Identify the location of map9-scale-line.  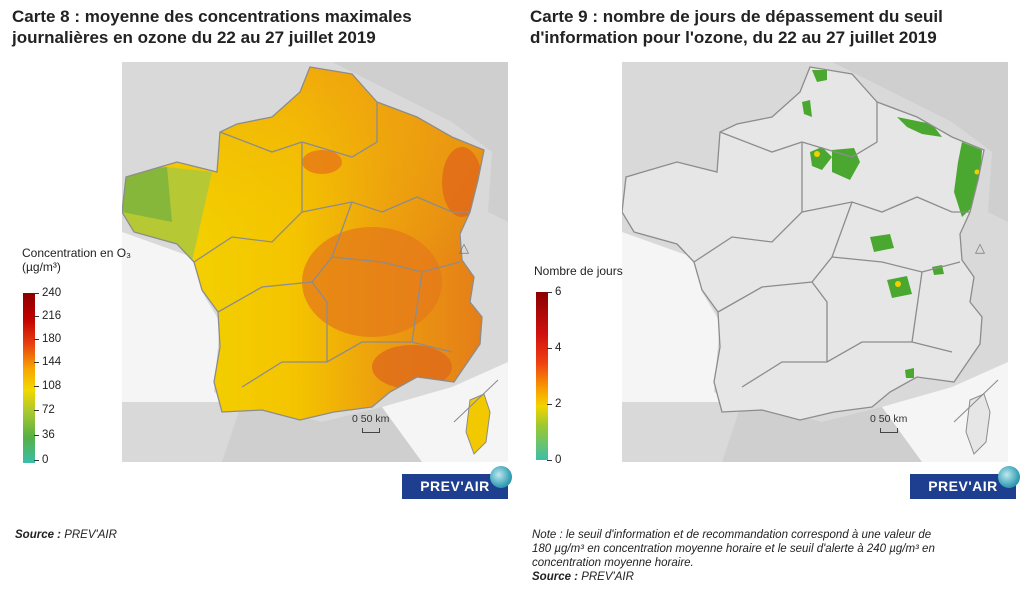
(889, 430).